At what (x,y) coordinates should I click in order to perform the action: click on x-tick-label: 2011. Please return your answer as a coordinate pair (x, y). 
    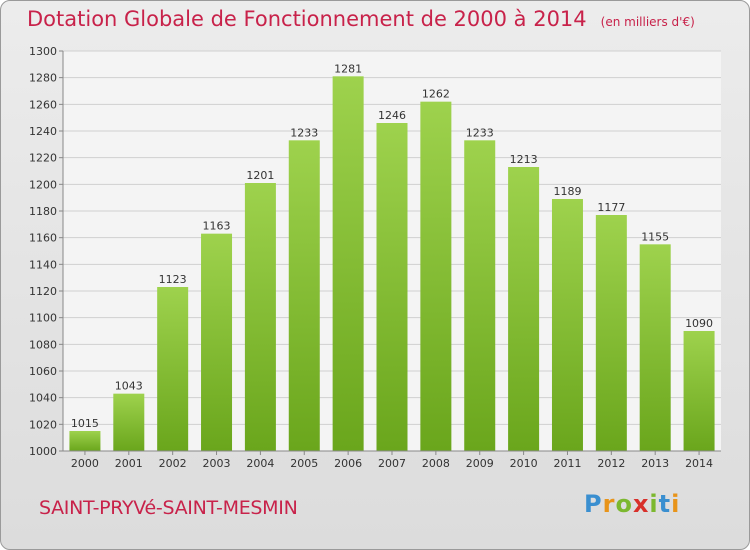
    Looking at the image, I should click on (567, 463).